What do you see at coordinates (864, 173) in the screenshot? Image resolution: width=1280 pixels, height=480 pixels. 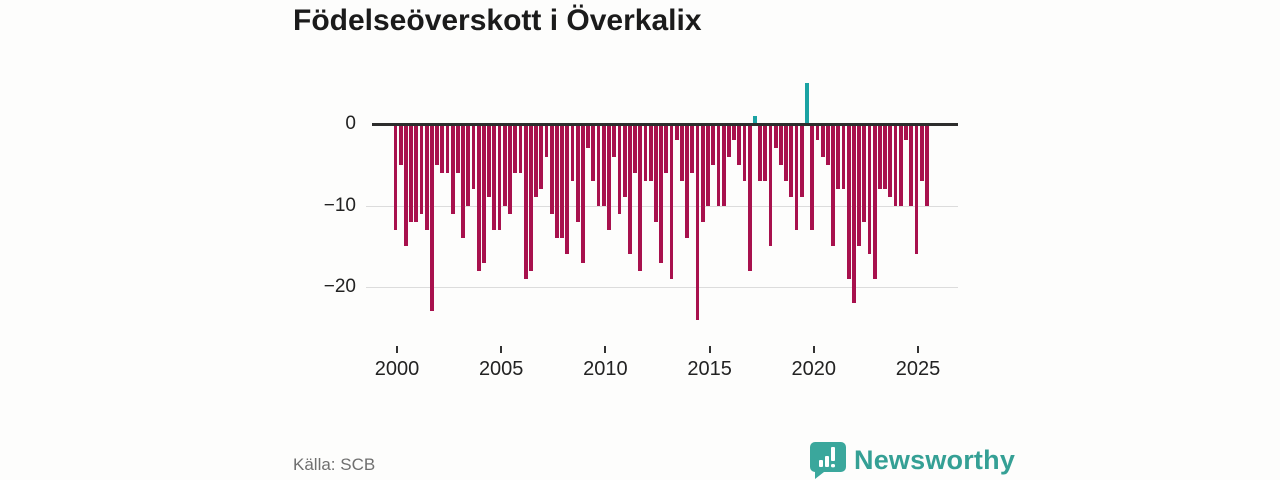 I see `bar-2022-Q3` at bounding box center [864, 173].